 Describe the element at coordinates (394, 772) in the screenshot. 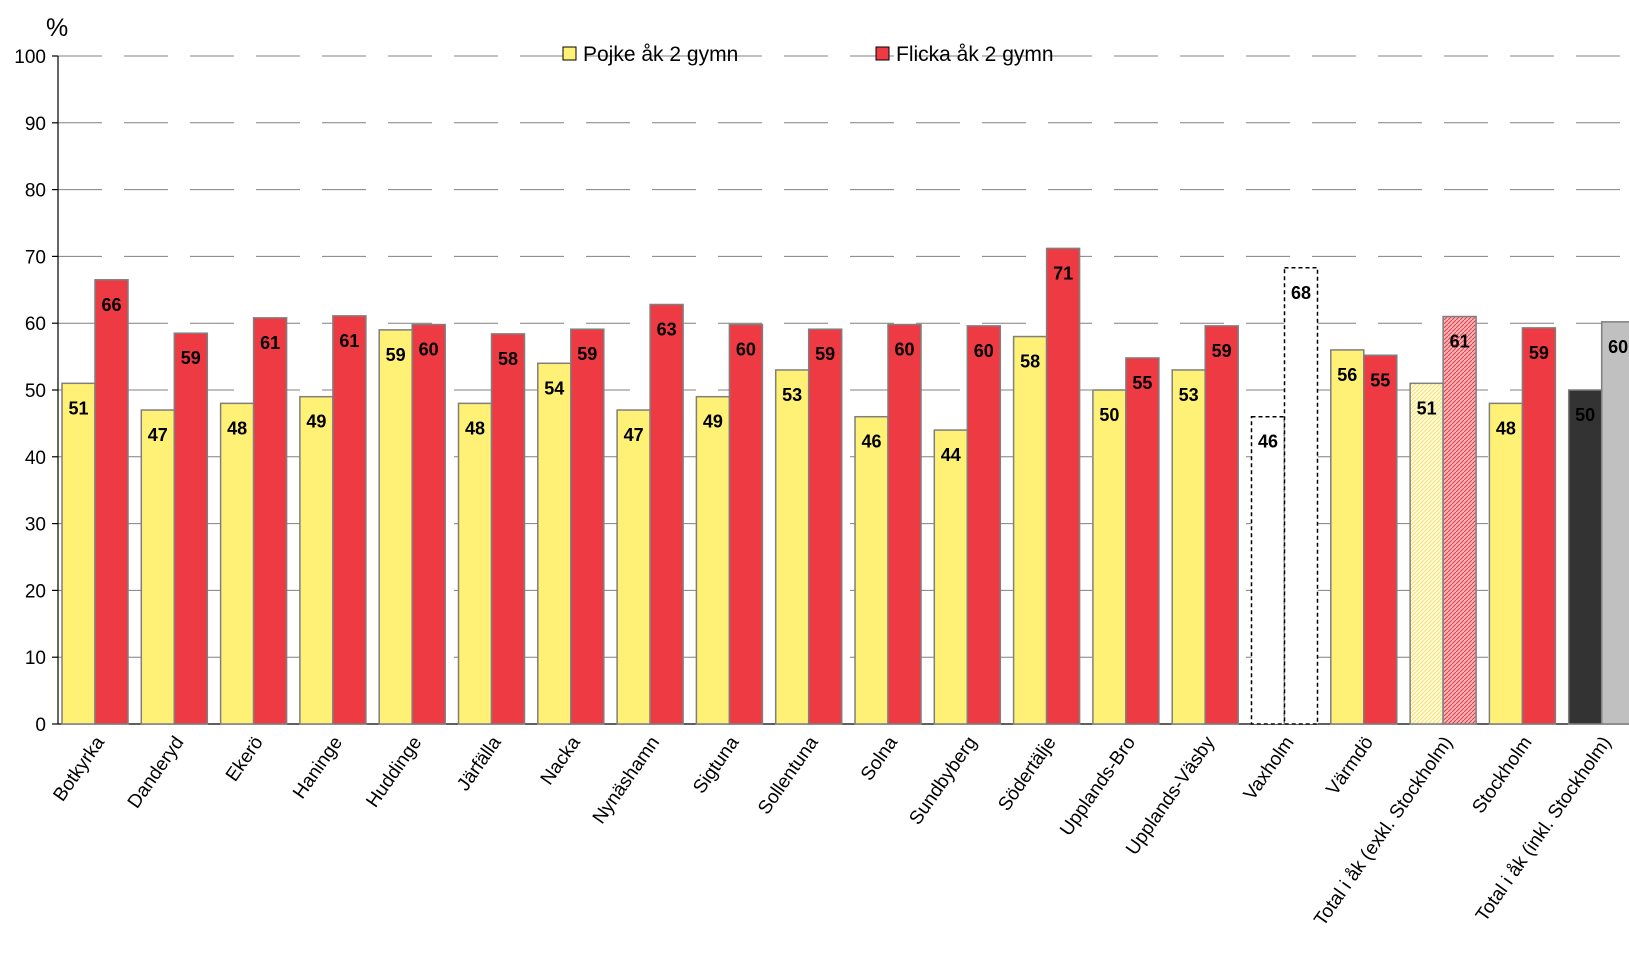

I see `category-label-huddinge: Huddinge` at that location.